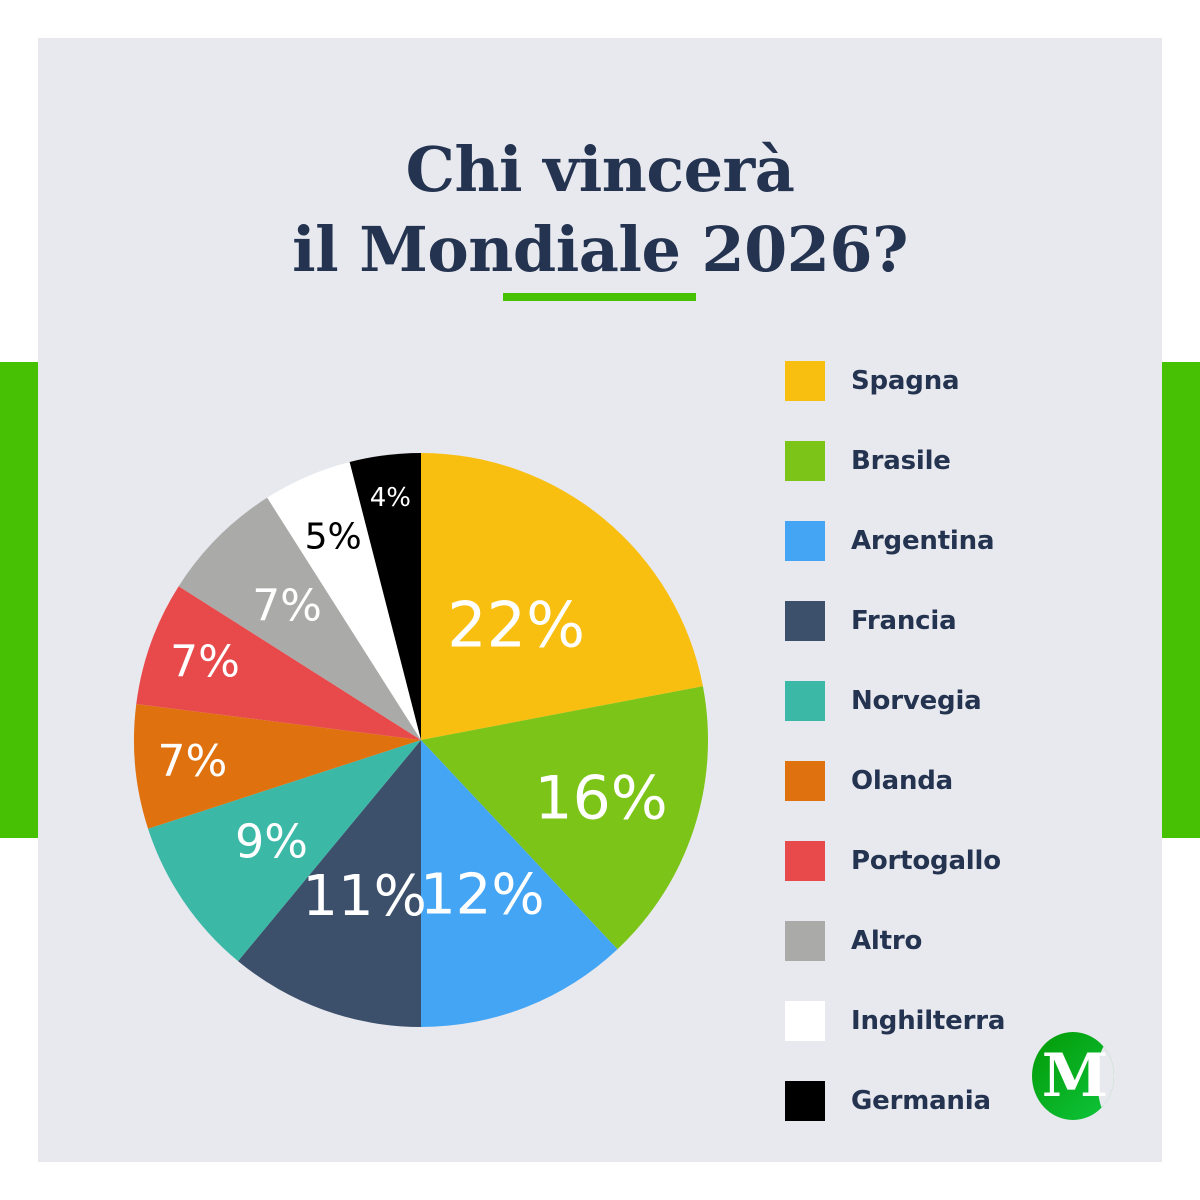 The width and height of the screenshot is (1200, 1200). I want to click on legend-label: Norvegia, so click(916, 701).